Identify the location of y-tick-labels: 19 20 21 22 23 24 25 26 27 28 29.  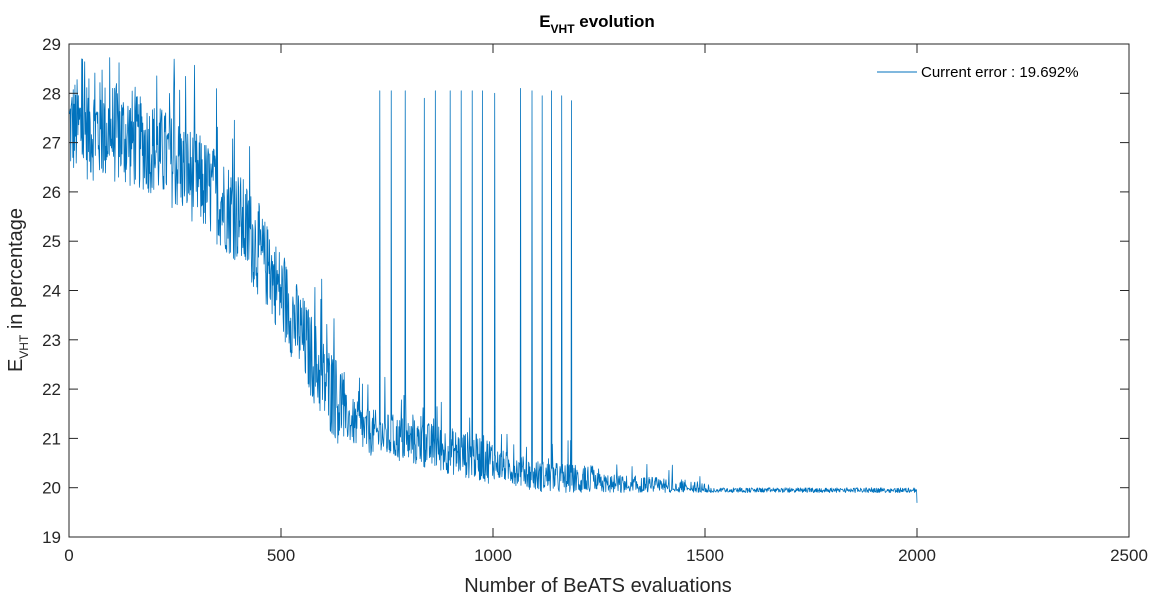
(51, 291).